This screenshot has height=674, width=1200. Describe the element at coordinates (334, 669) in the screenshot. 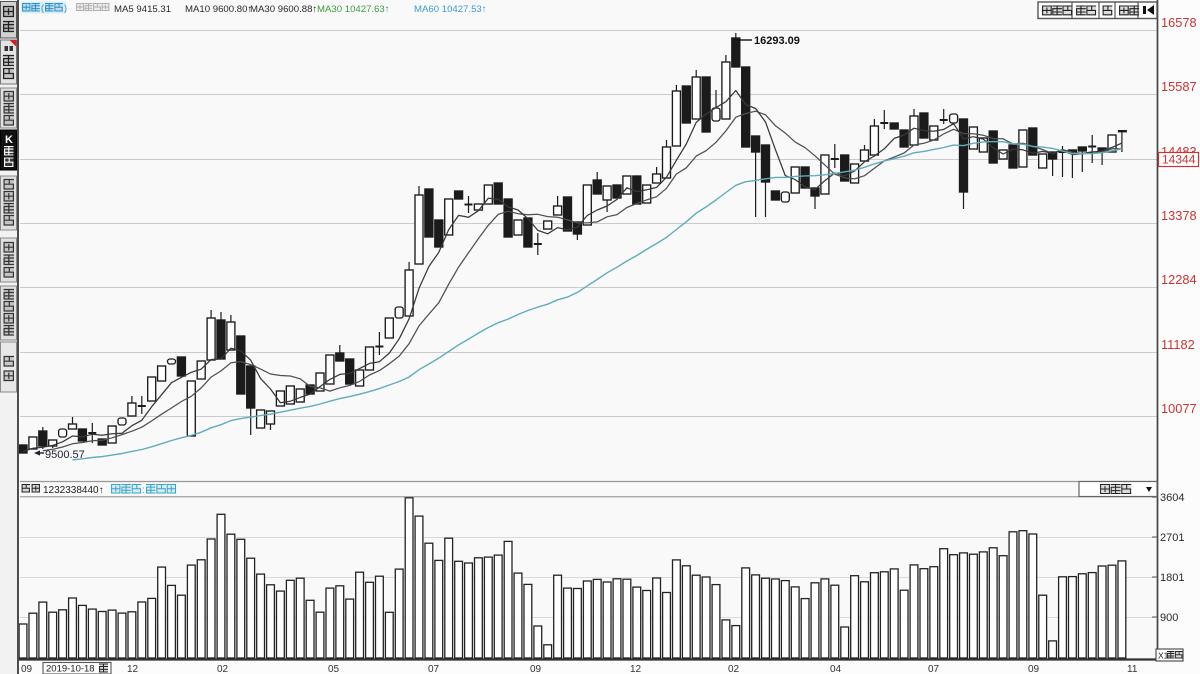

I see `svg-text: 05` at that location.